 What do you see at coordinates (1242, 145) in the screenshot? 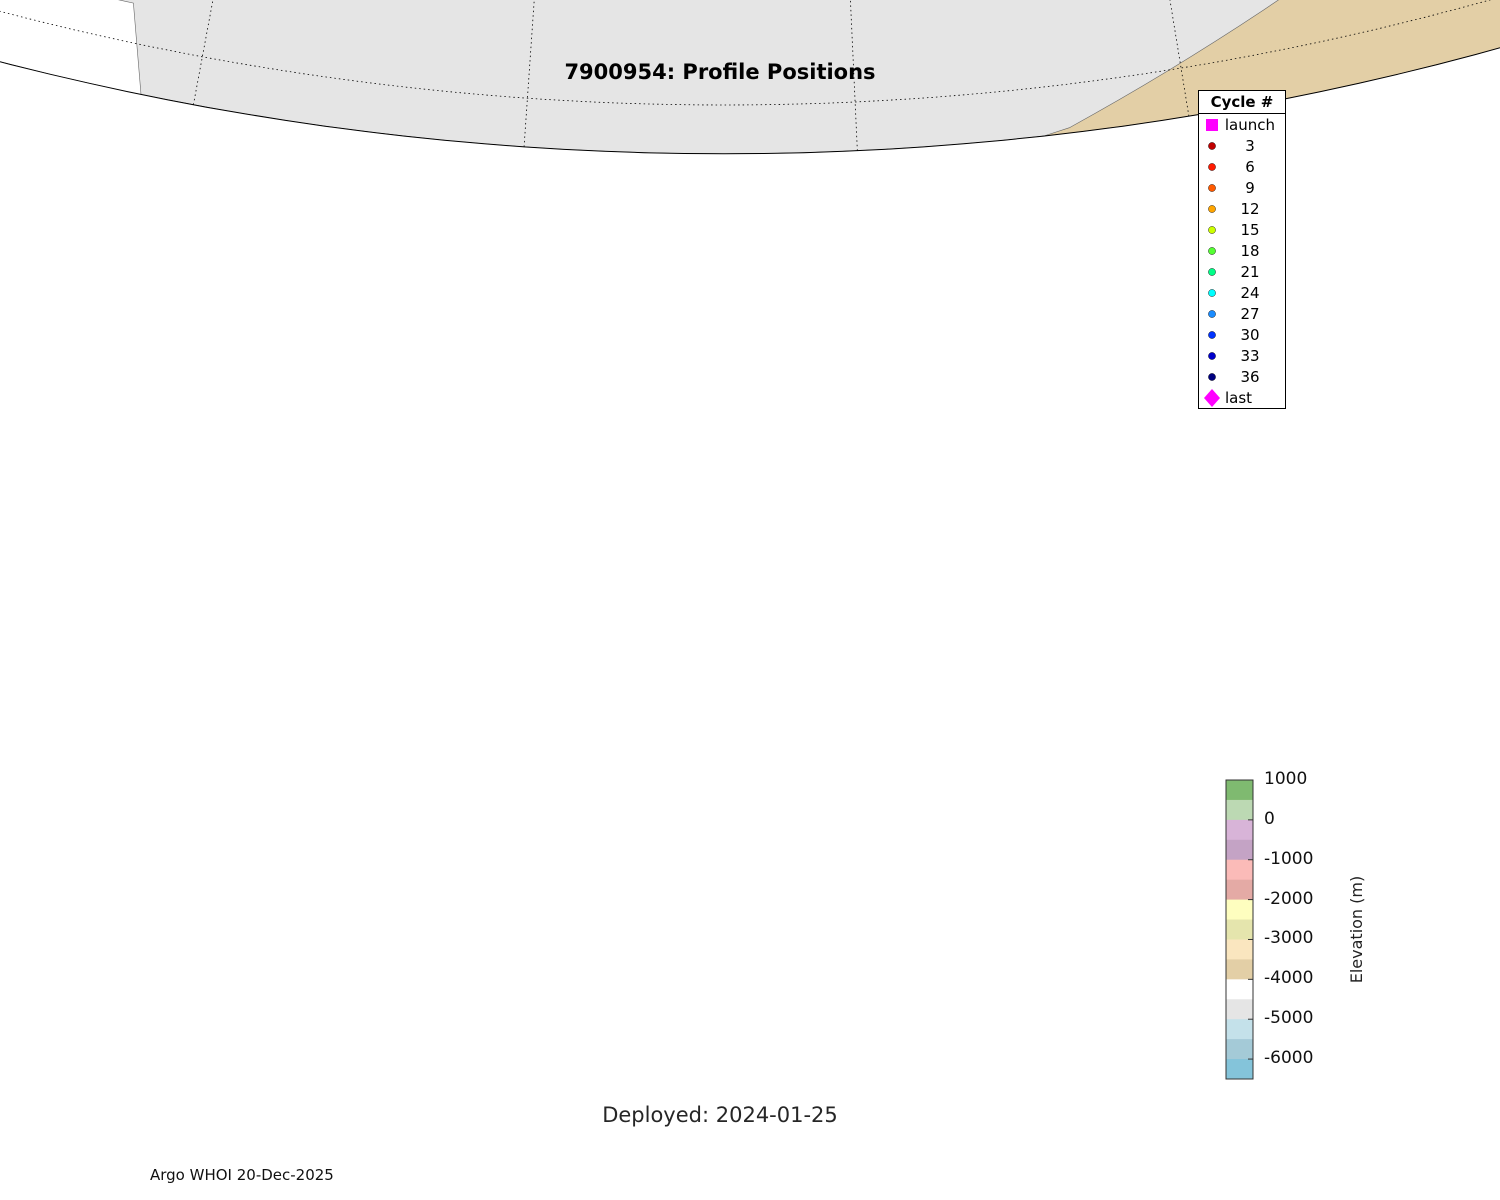
I see `legend-entry: 3` at bounding box center [1242, 145].